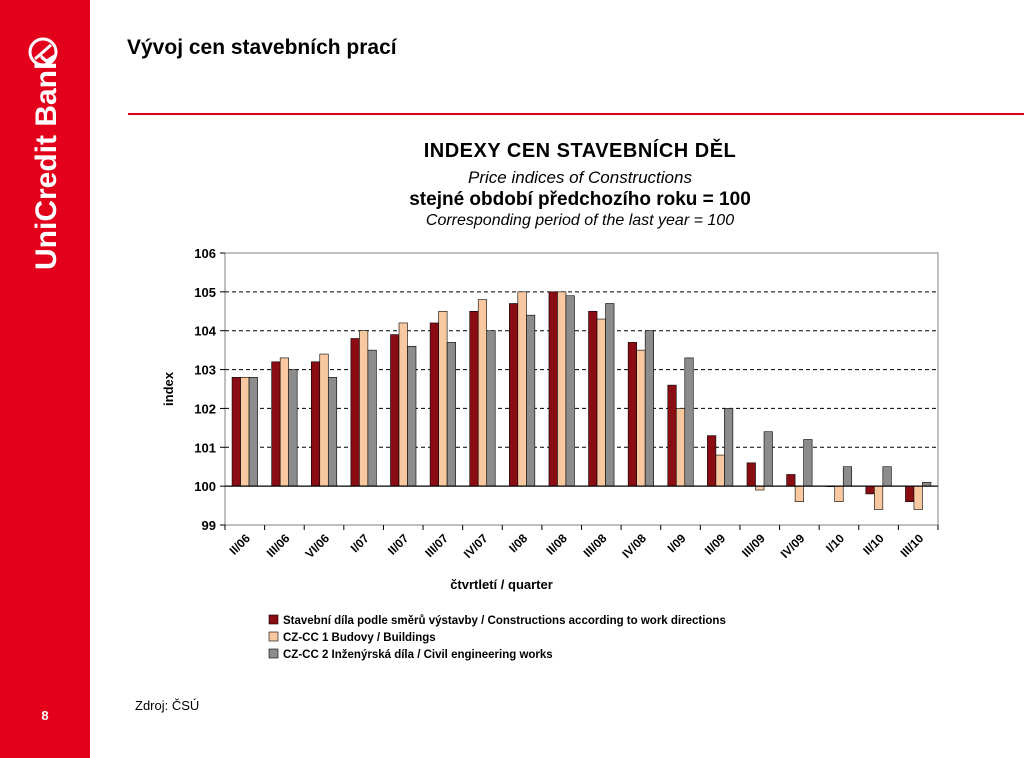 The image size is (1024, 758). What do you see at coordinates (317, 546) in the screenshot?
I see `x-tick-label: VI/06` at bounding box center [317, 546].